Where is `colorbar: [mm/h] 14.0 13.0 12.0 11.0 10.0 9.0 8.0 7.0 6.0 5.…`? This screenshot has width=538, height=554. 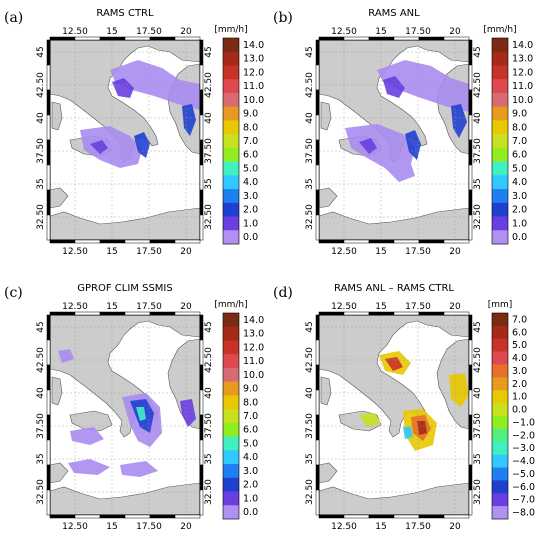 colorbar: [mm/h] 14.0 13.0 12.0 11.0 10.0 9.0 8.0 7.0 6.0 5.… is located at coordinates (239, 410).